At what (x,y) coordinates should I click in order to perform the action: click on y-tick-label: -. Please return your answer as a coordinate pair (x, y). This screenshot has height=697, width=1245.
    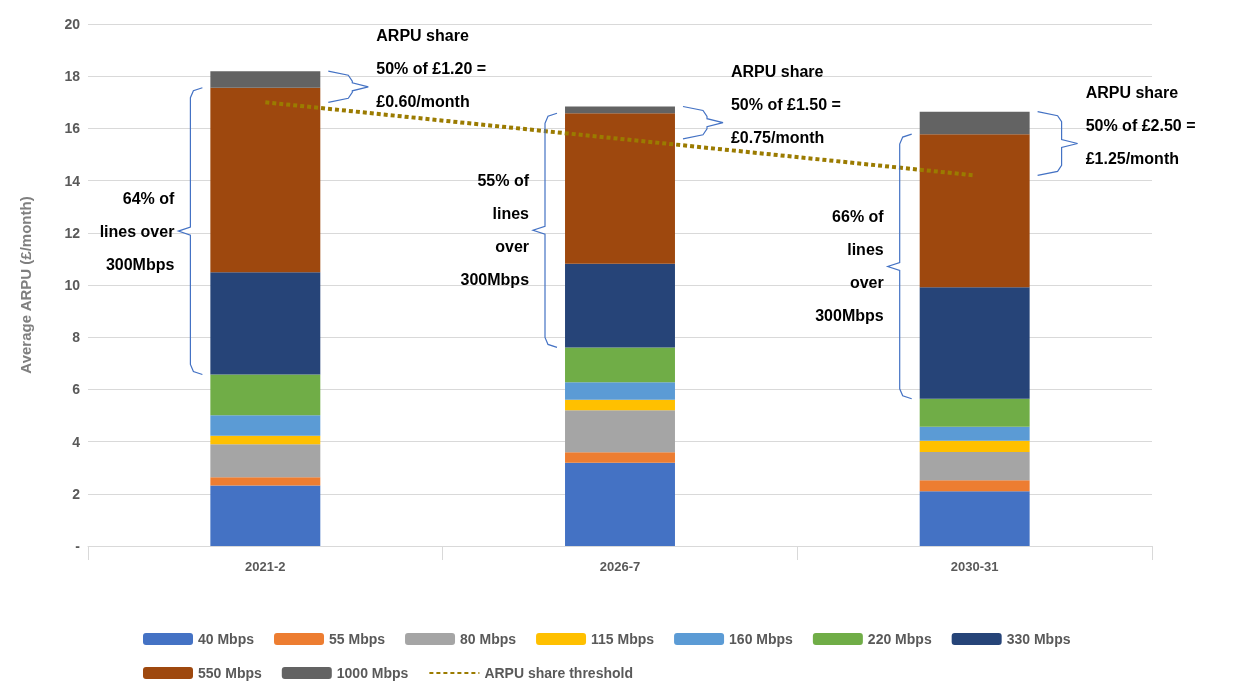
    Looking at the image, I should click on (78, 546).